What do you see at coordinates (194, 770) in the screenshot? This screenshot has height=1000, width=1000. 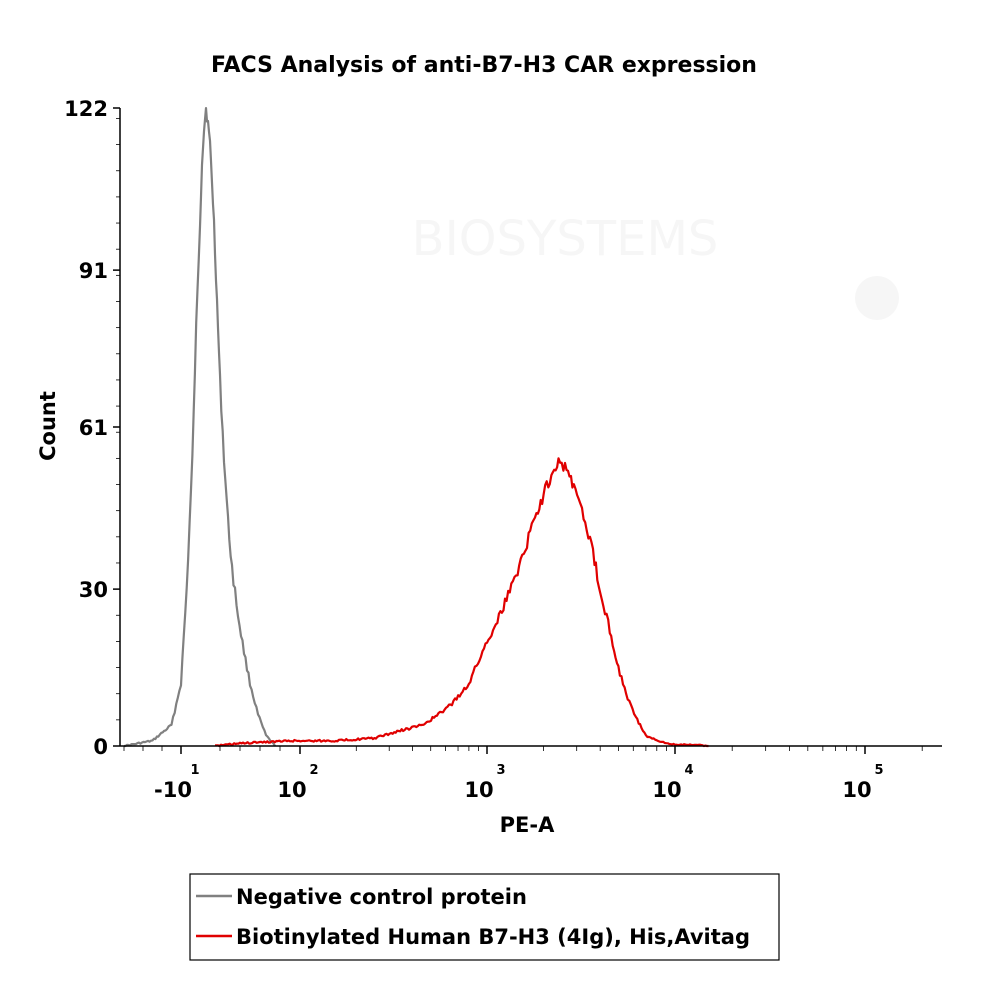 I see `x-tick-exponent: 1` at bounding box center [194, 770].